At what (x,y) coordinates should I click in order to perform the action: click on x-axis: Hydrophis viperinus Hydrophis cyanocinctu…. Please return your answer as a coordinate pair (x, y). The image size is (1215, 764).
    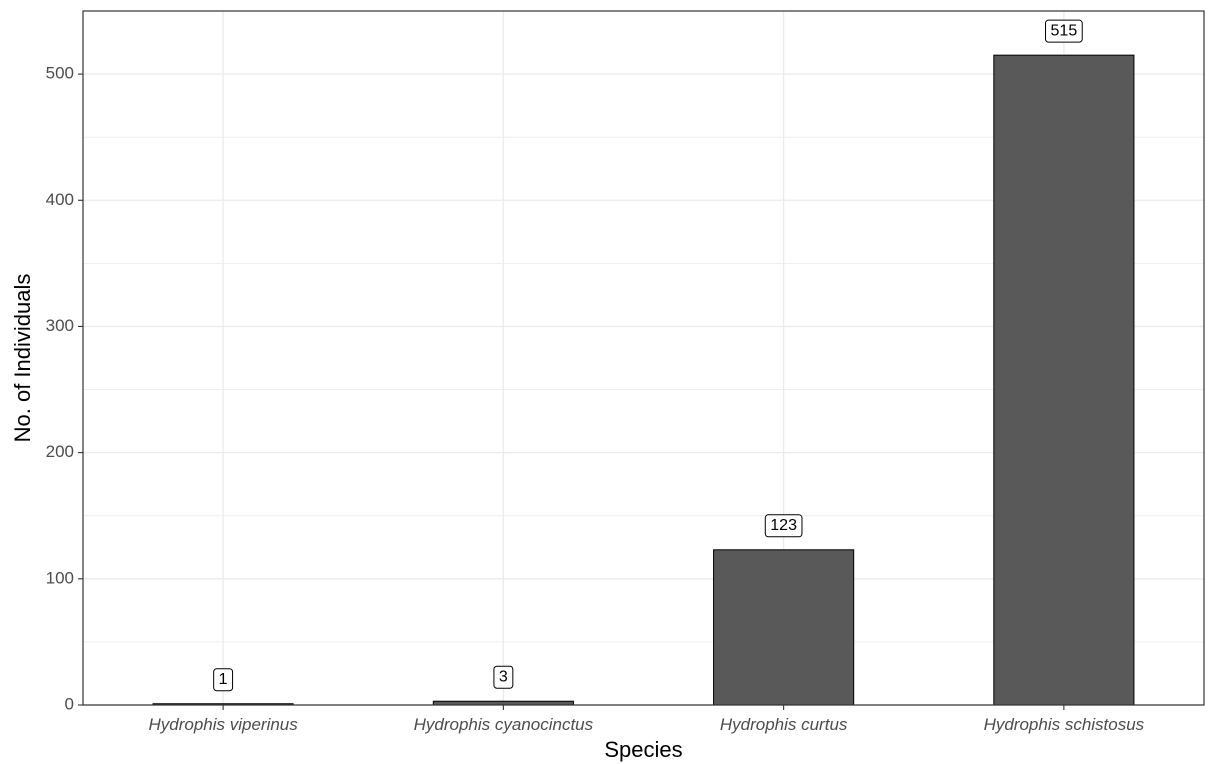
    Looking at the image, I should click on (646, 719).